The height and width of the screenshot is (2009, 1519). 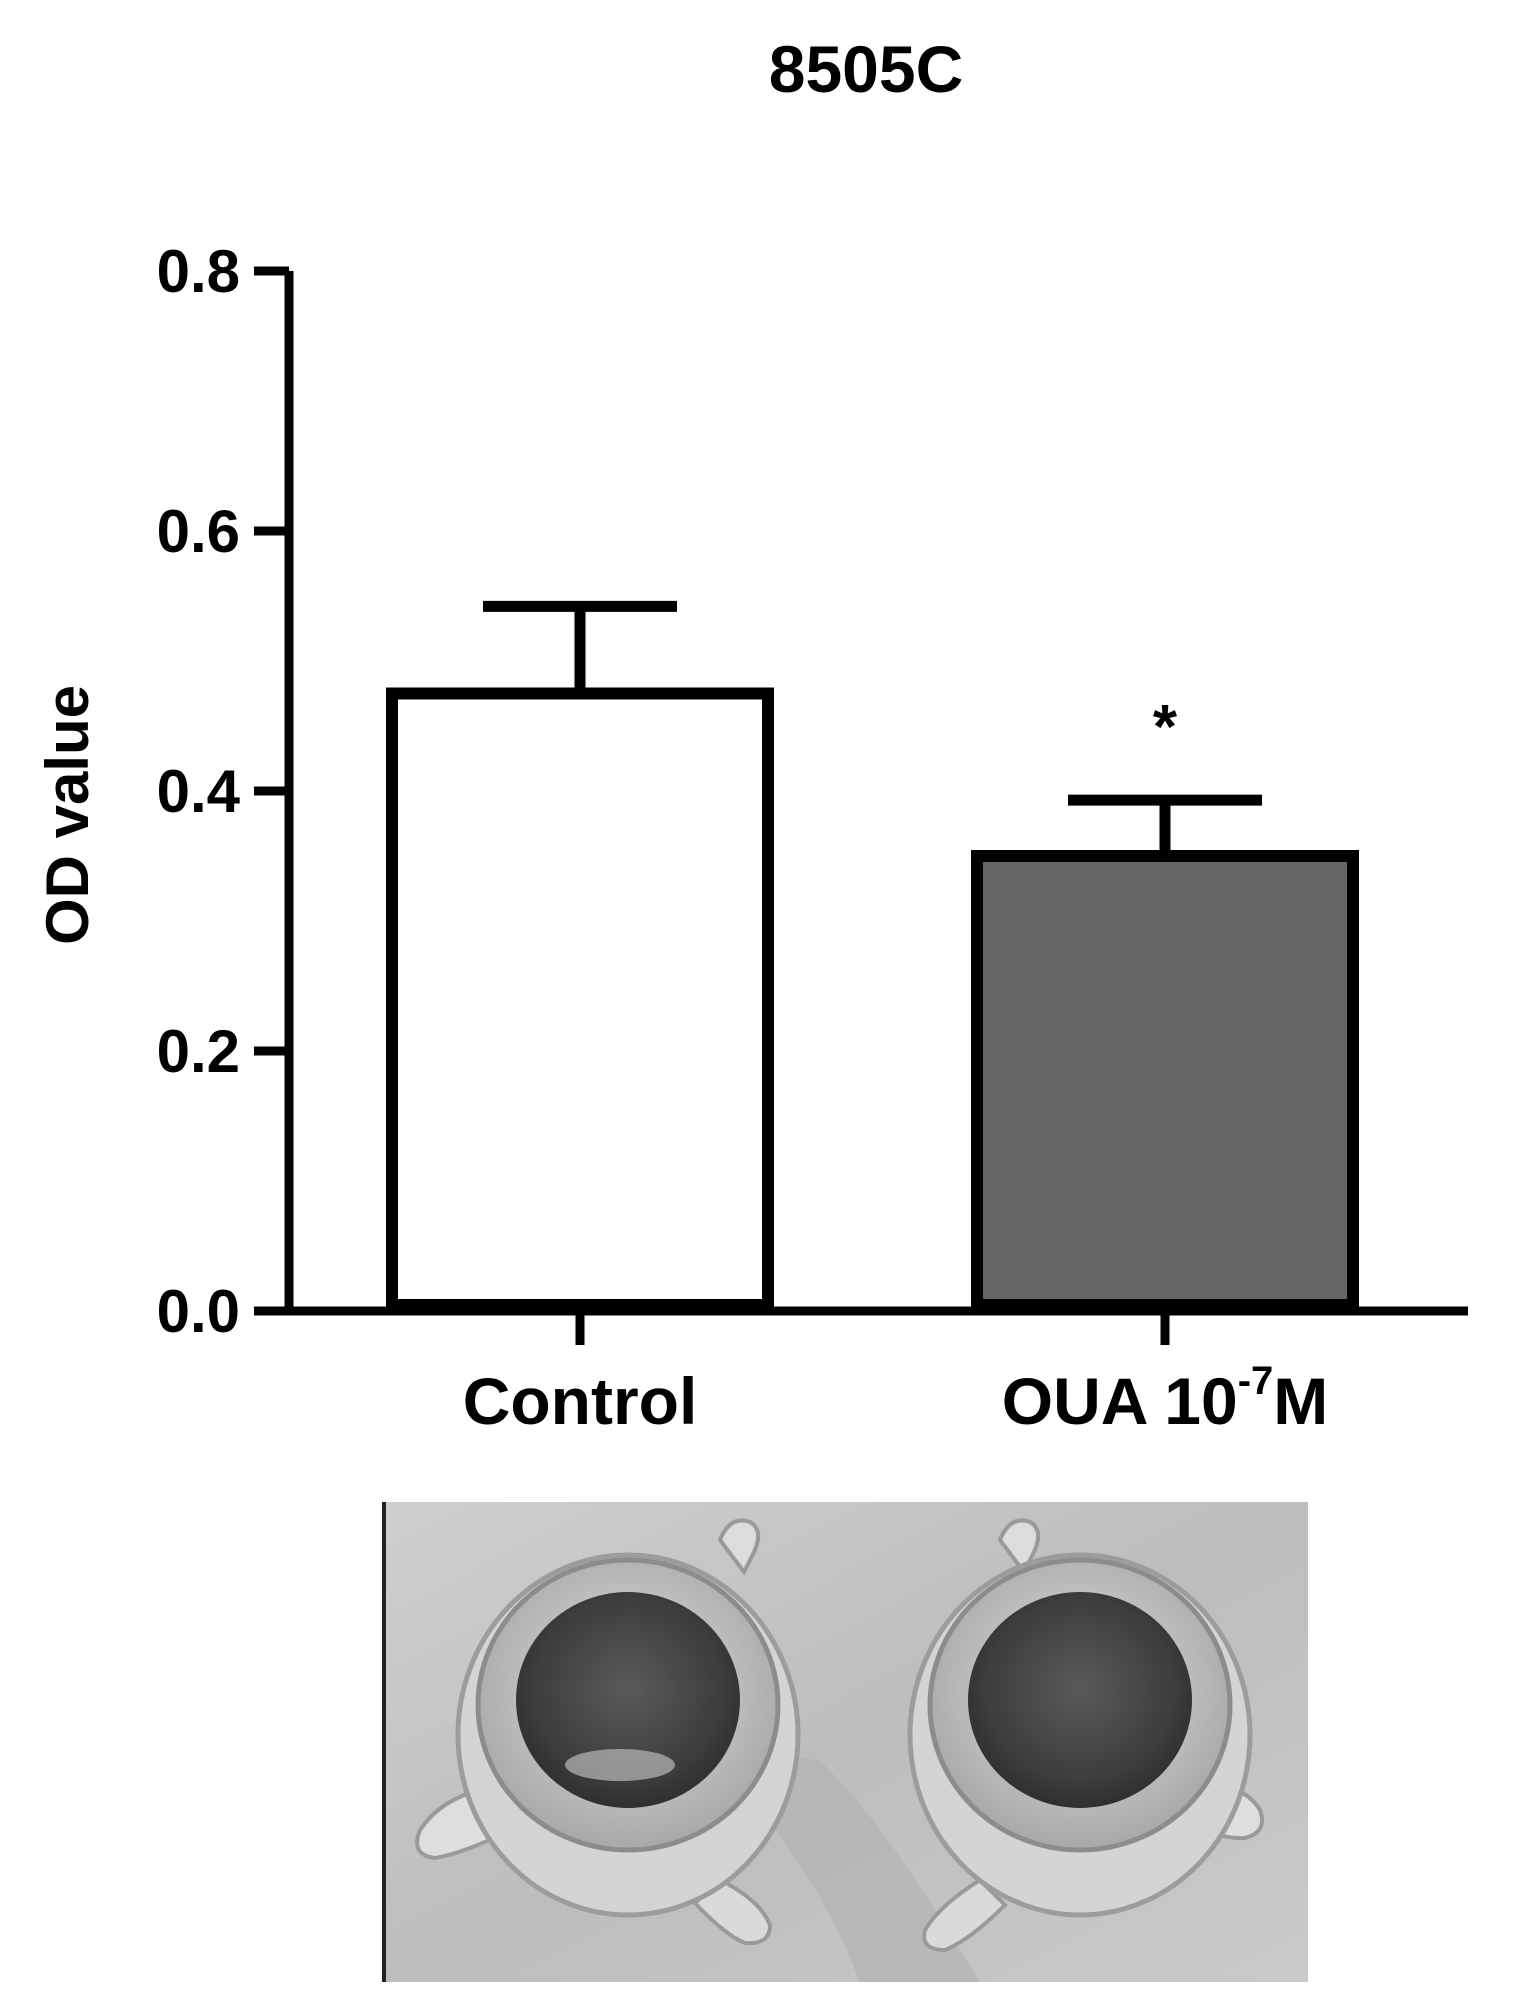 I want to click on chart-title: 8505C, so click(x=866, y=69).